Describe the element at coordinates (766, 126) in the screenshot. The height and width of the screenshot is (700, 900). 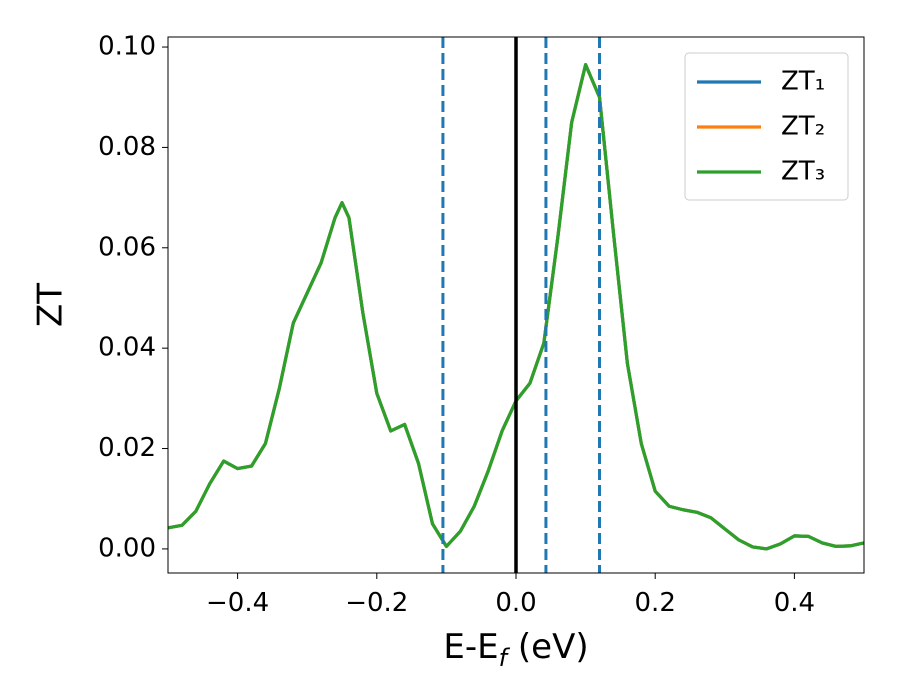
I see `legend-box` at that location.